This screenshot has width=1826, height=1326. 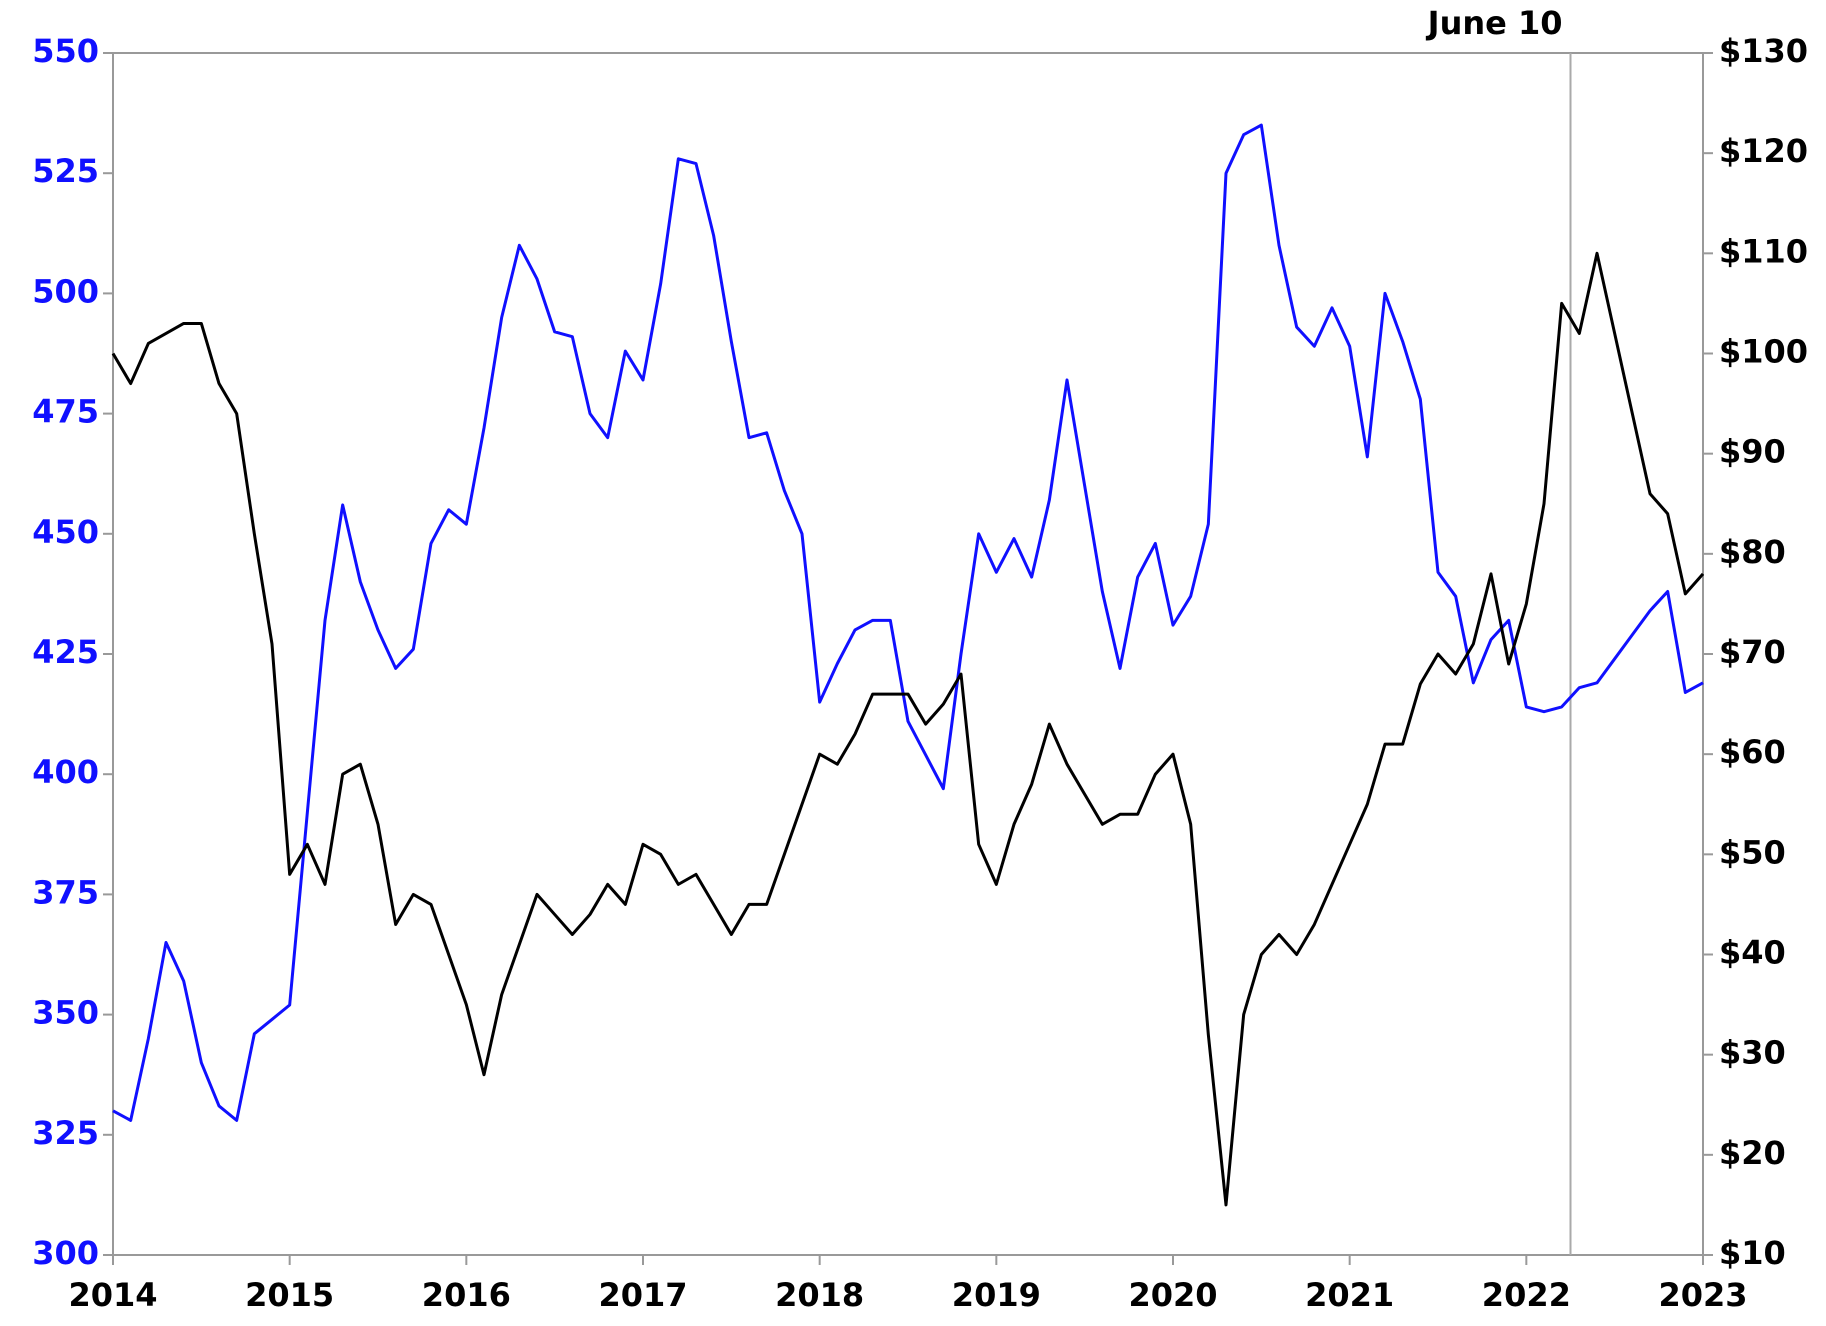 What do you see at coordinates (65, 171) in the screenshot?
I see `y-tick-label: 525` at bounding box center [65, 171].